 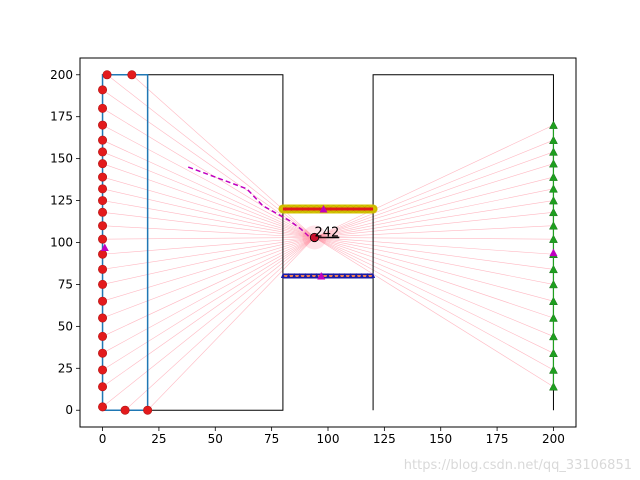 I want to click on magenta-path, so click(x=249, y=202).